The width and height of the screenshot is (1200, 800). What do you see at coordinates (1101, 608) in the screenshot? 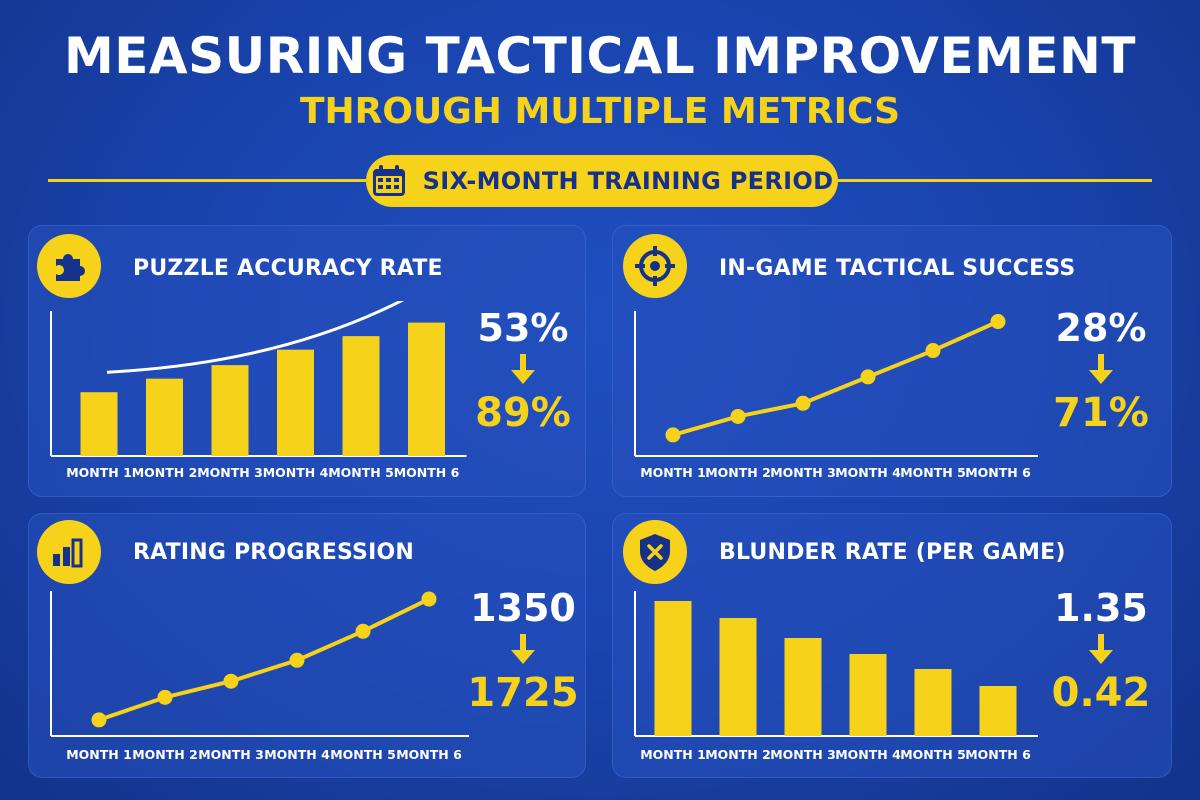
I see `stat-start-value: 1.35` at bounding box center [1101, 608].